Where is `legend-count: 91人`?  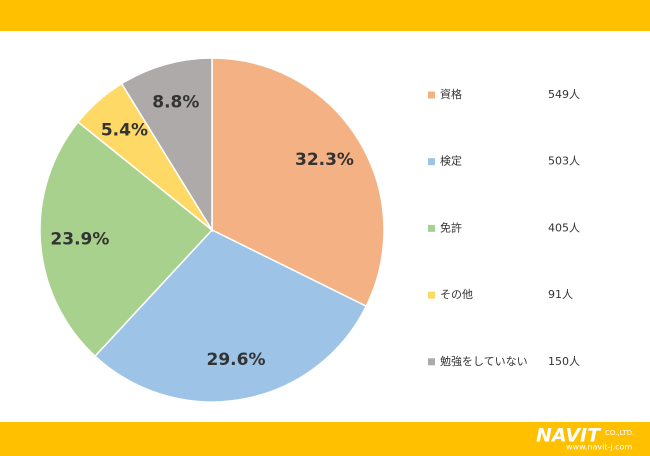 legend-count: 91人 is located at coordinates (560, 294).